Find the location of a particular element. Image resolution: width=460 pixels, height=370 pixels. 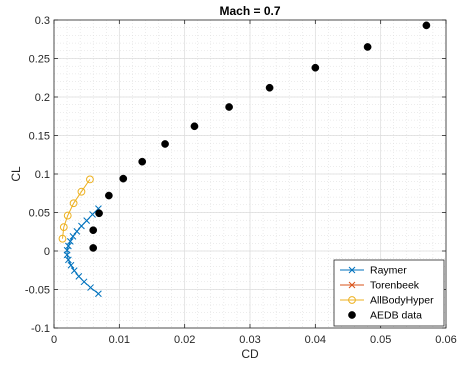

y-tick-label: 0.05 is located at coordinates (39, 214).